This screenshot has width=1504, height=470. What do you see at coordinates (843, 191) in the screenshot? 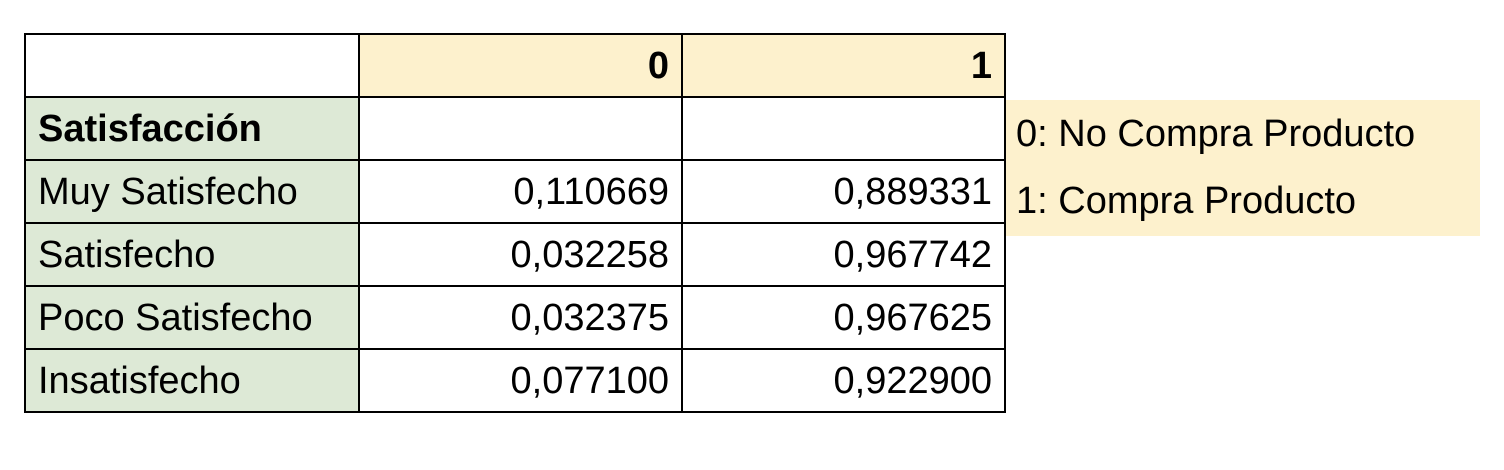
I see `value-cell-1: 0,889331` at bounding box center [843, 191].